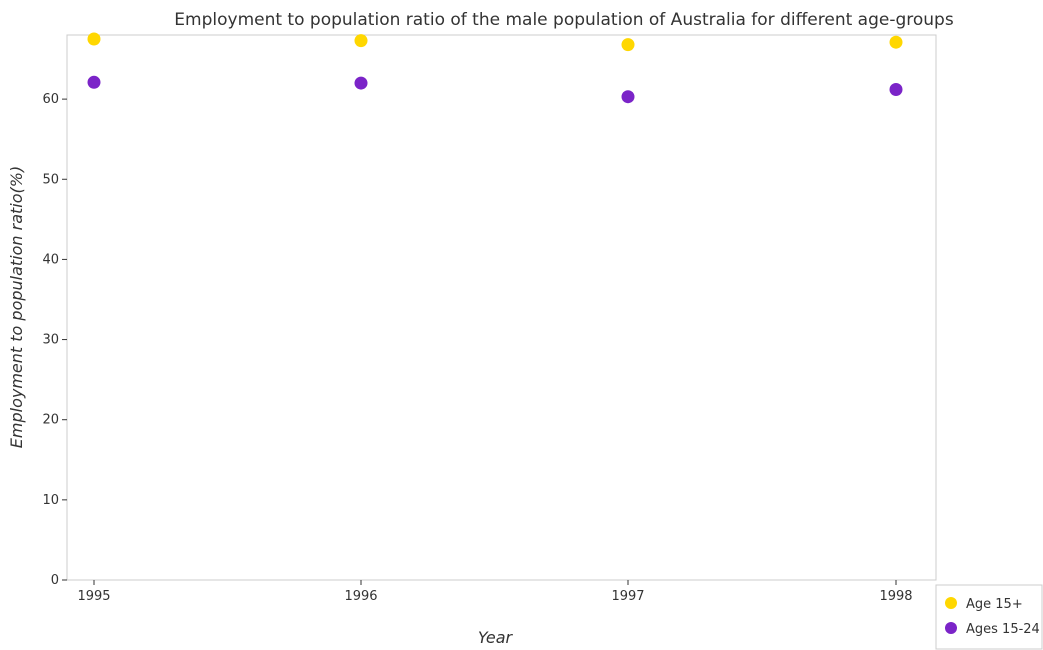  What do you see at coordinates (627, 596) in the screenshot?
I see `x-tick-label: 1997` at bounding box center [627, 596].